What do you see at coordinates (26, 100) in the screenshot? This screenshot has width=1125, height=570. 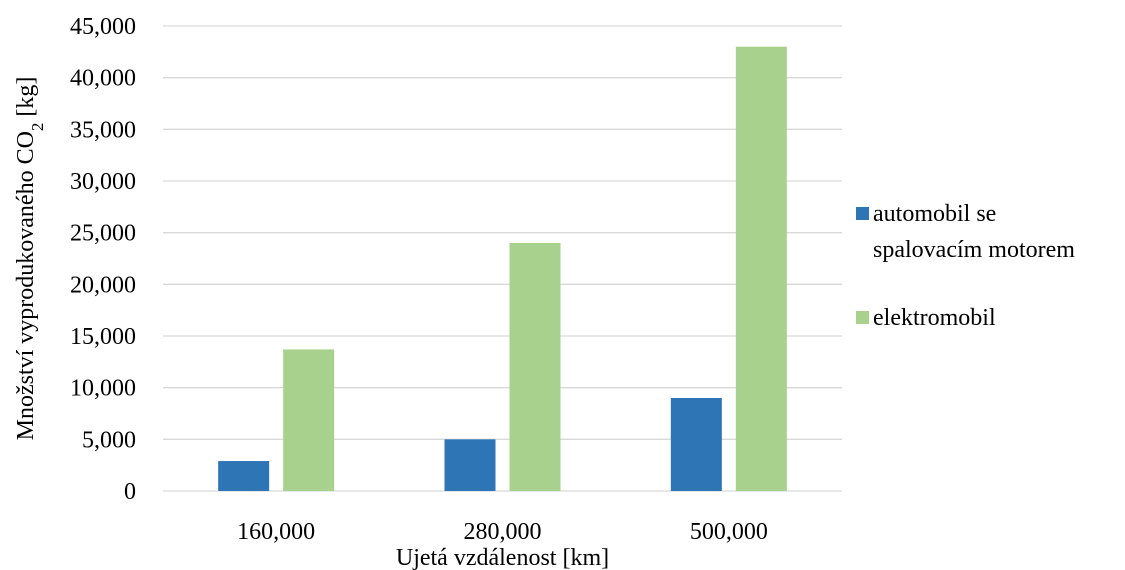 I see `y-axis-title-unit: [kg]` at bounding box center [26, 100].